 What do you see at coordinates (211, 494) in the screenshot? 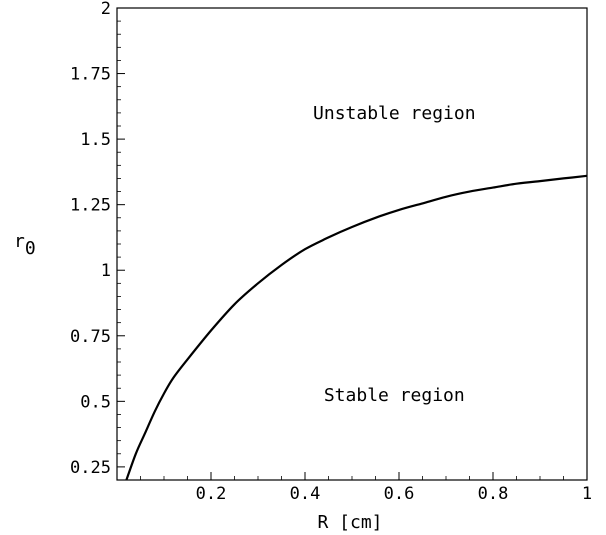
I see `x-tick-label: 0.2` at bounding box center [211, 494].